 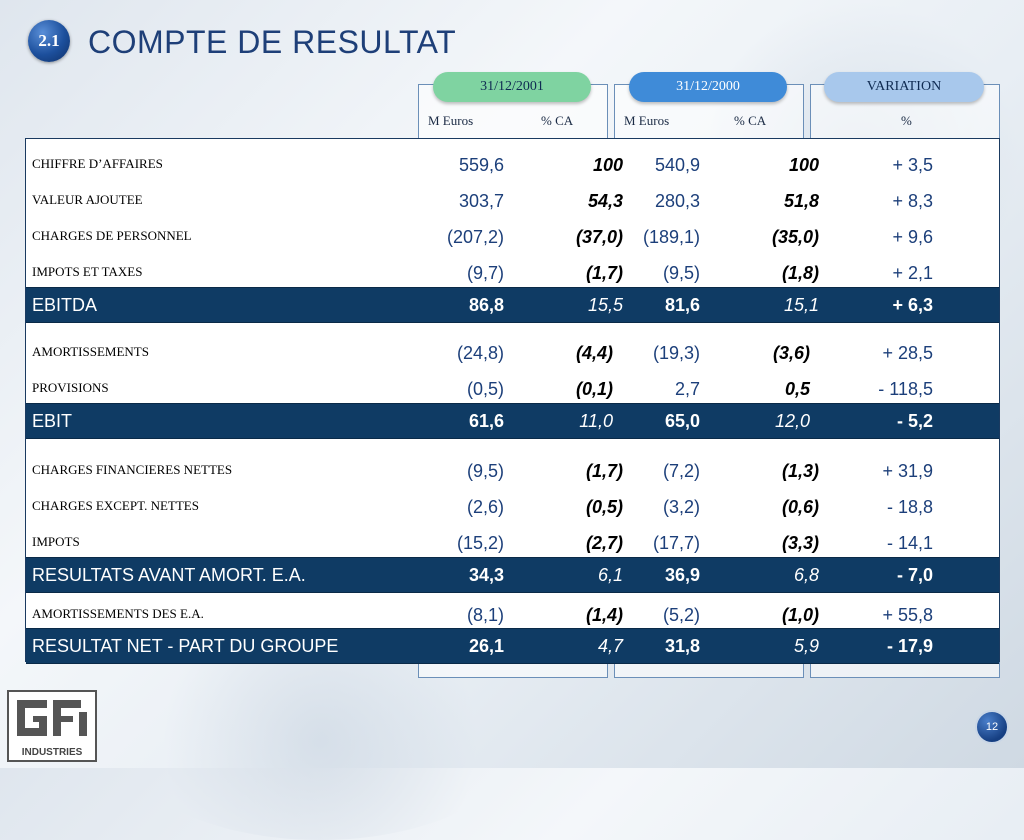 What do you see at coordinates (906, 120) in the screenshot?
I see `subheader-pct-variation: %` at bounding box center [906, 120].